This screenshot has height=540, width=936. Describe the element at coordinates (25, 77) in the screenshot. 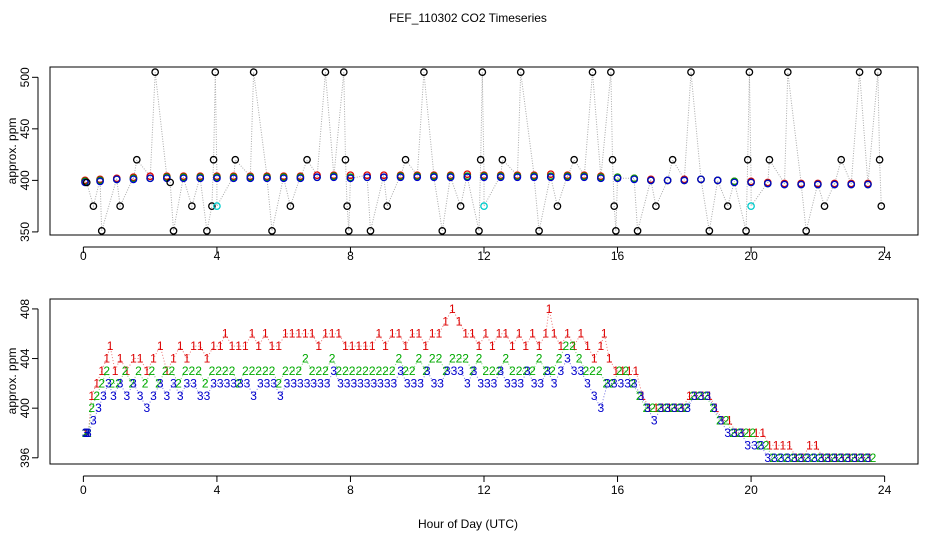

I see `top-y-tick-label: 500` at that location.